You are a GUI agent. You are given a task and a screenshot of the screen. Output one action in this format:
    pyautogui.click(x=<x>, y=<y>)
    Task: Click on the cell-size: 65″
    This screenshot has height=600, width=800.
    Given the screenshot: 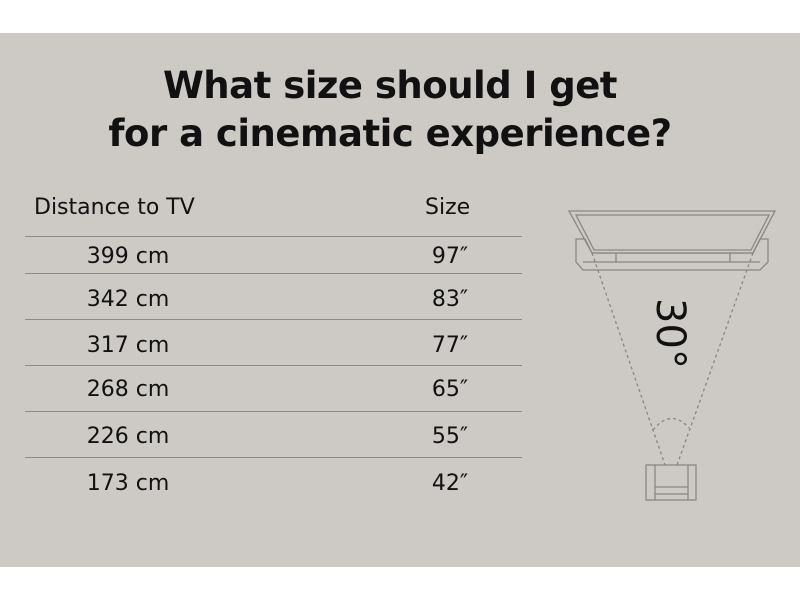 What is the action you would take?
    pyautogui.click(x=450, y=389)
    